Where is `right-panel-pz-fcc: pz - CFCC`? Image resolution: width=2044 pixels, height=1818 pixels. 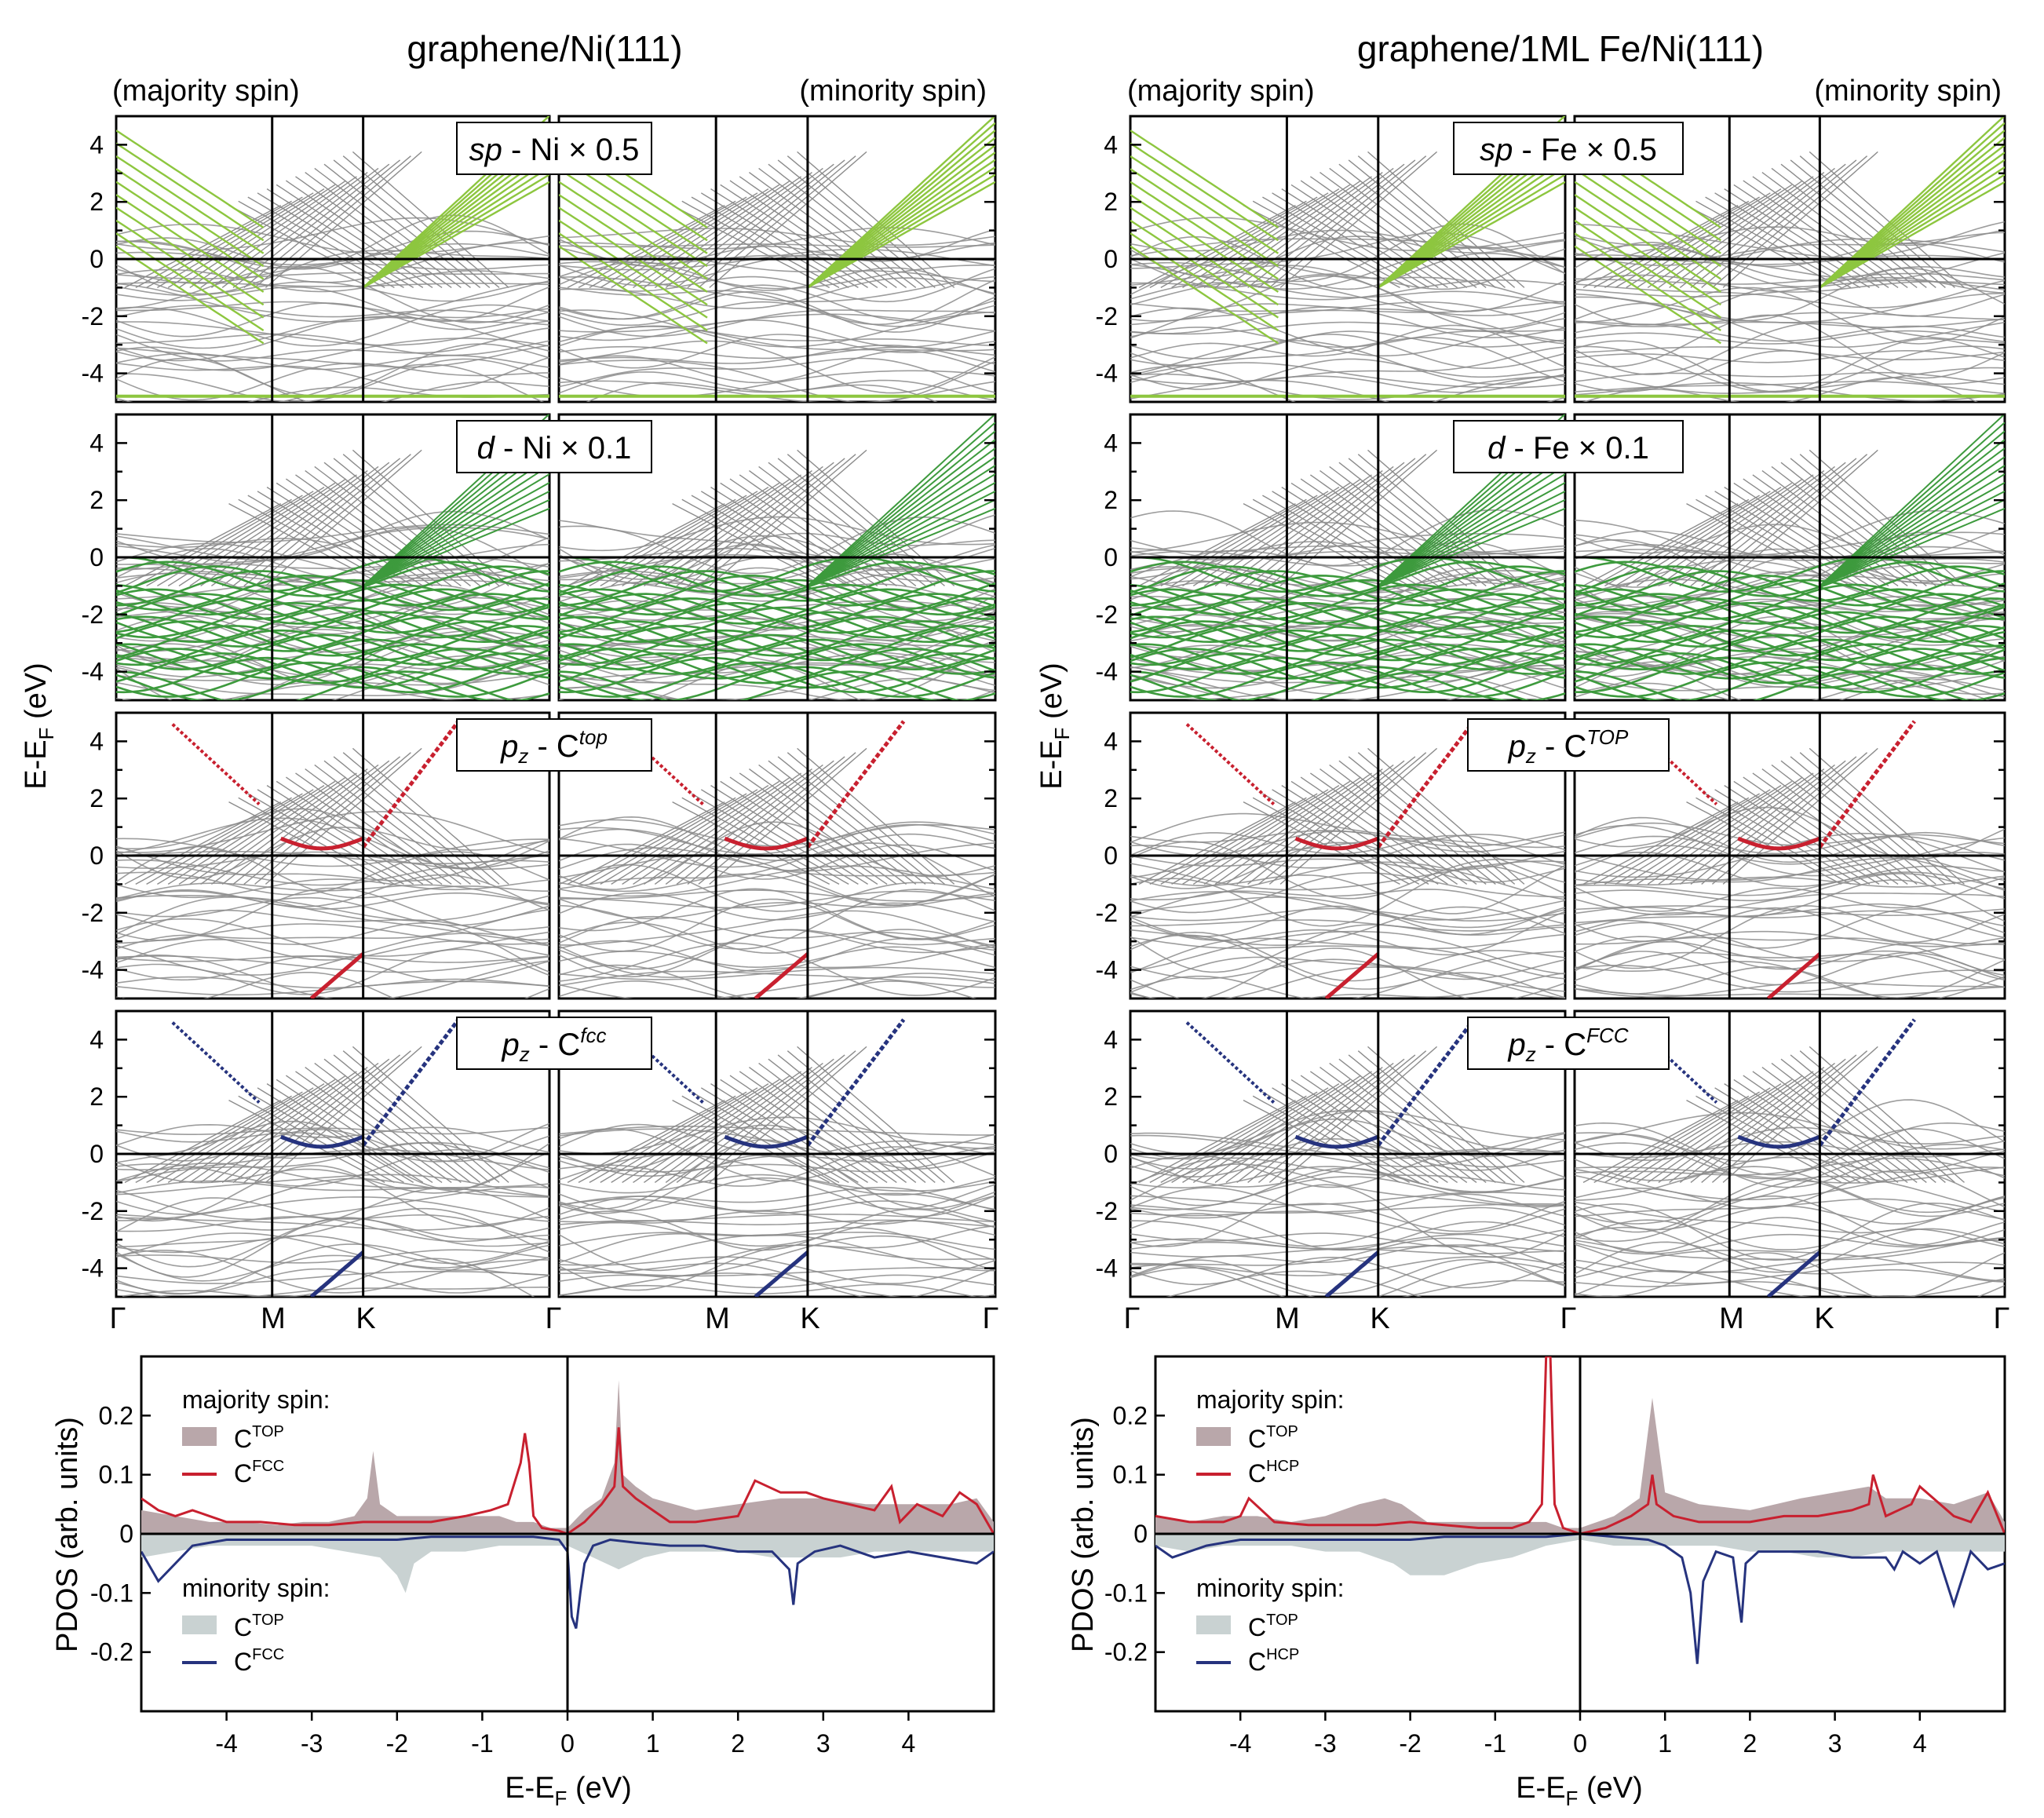
right-panel-pz-fcc: pz - CFCC is located at coordinates (1567, 1154).